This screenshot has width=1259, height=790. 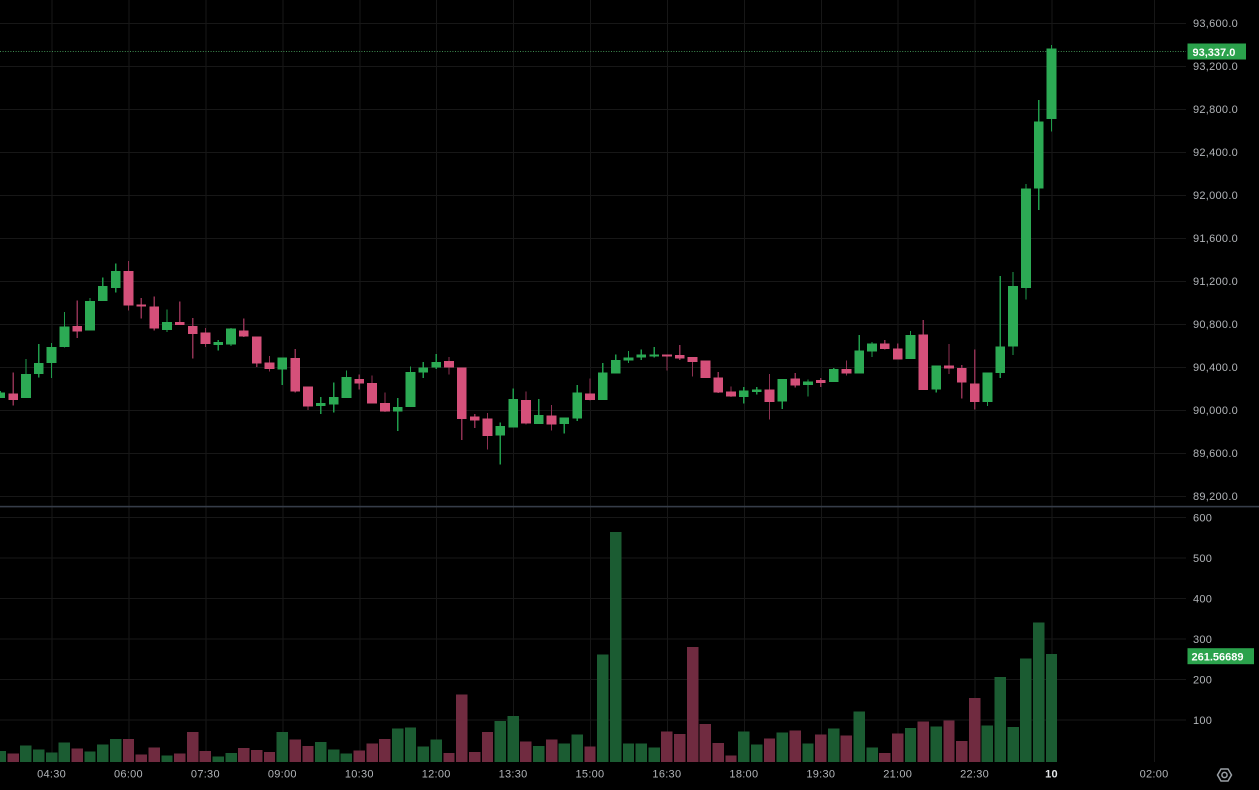 What do you see at coordinates (1215, 497) in the screenshot?
I see `svg-text: 89,200.0` at bounding box center [1215, 497].